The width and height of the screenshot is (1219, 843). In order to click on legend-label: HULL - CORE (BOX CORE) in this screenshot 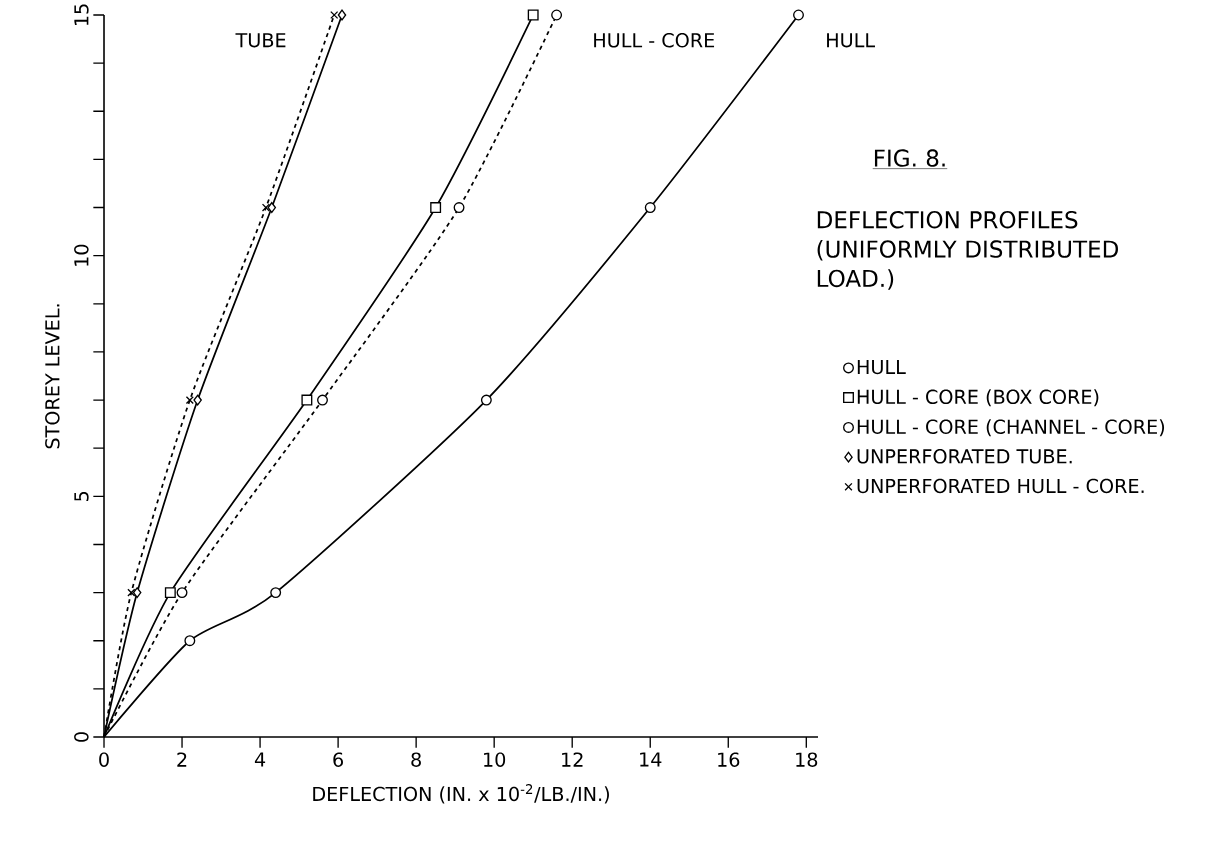, I will do `click(978, 398)`.